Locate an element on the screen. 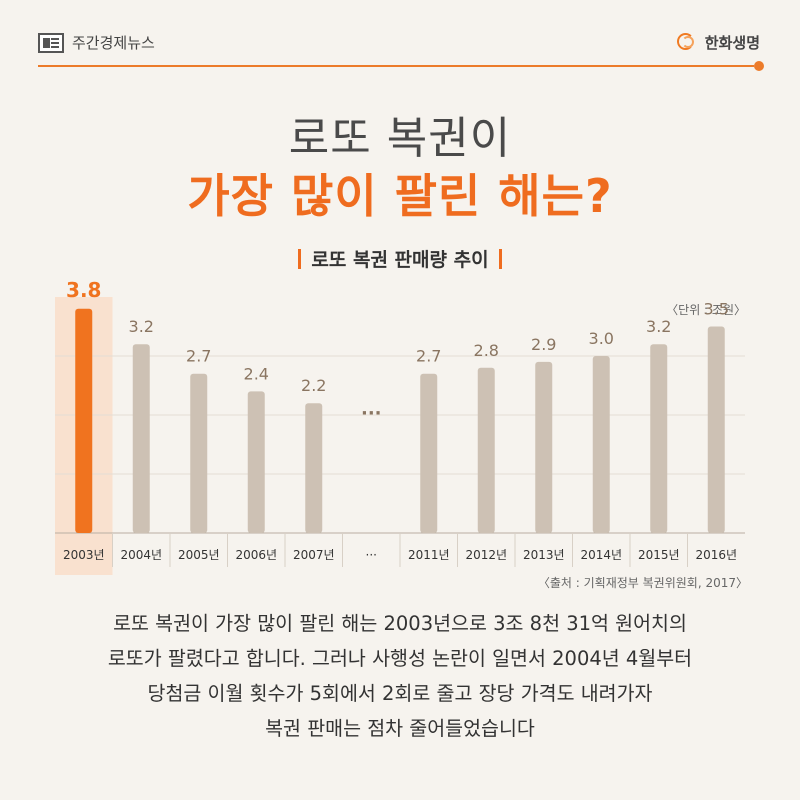 The width and height of the screenshot is (800, 800). subtitle-text: 로또 복권 판매량 추이 is located at coordinates (400, 260).